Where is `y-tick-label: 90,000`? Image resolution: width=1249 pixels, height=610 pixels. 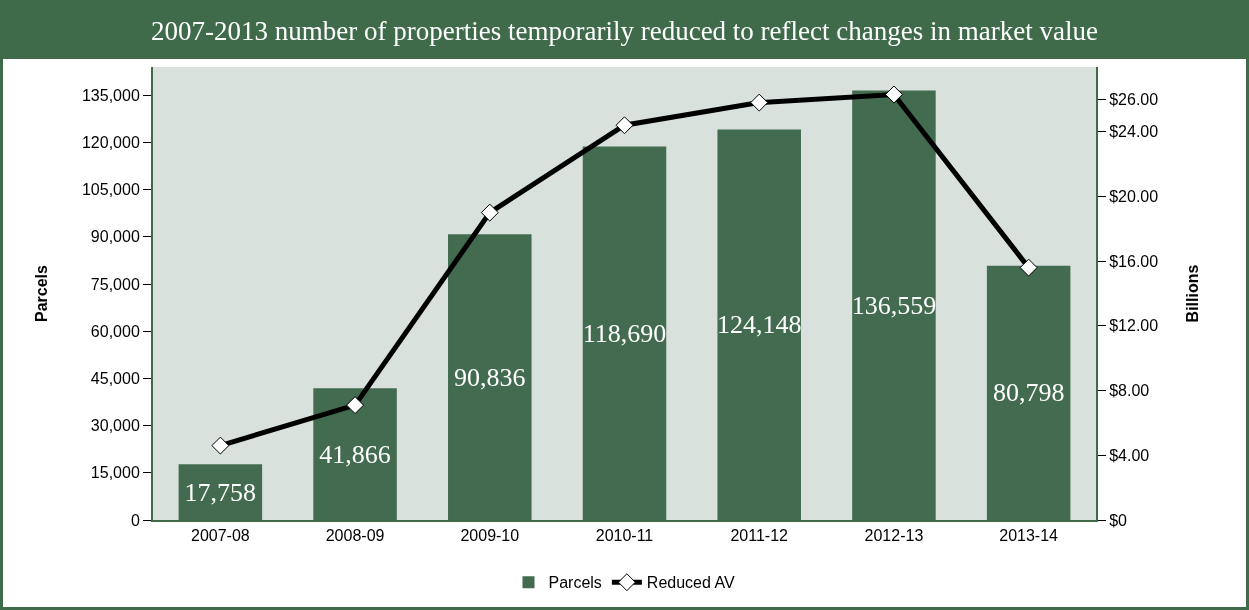
y-tick-label: 90,000 is located at coordinates (115, 237).